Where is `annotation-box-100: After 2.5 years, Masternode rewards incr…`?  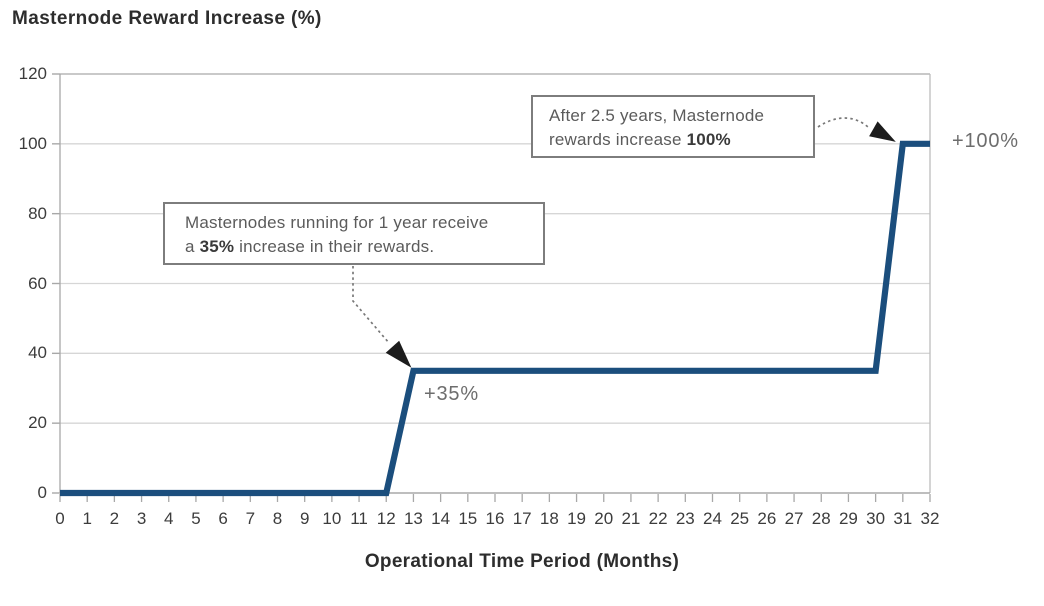 annotation-box-100: After 2.5 years, Masternode rewards incr… is located at coordinates (673, 126).